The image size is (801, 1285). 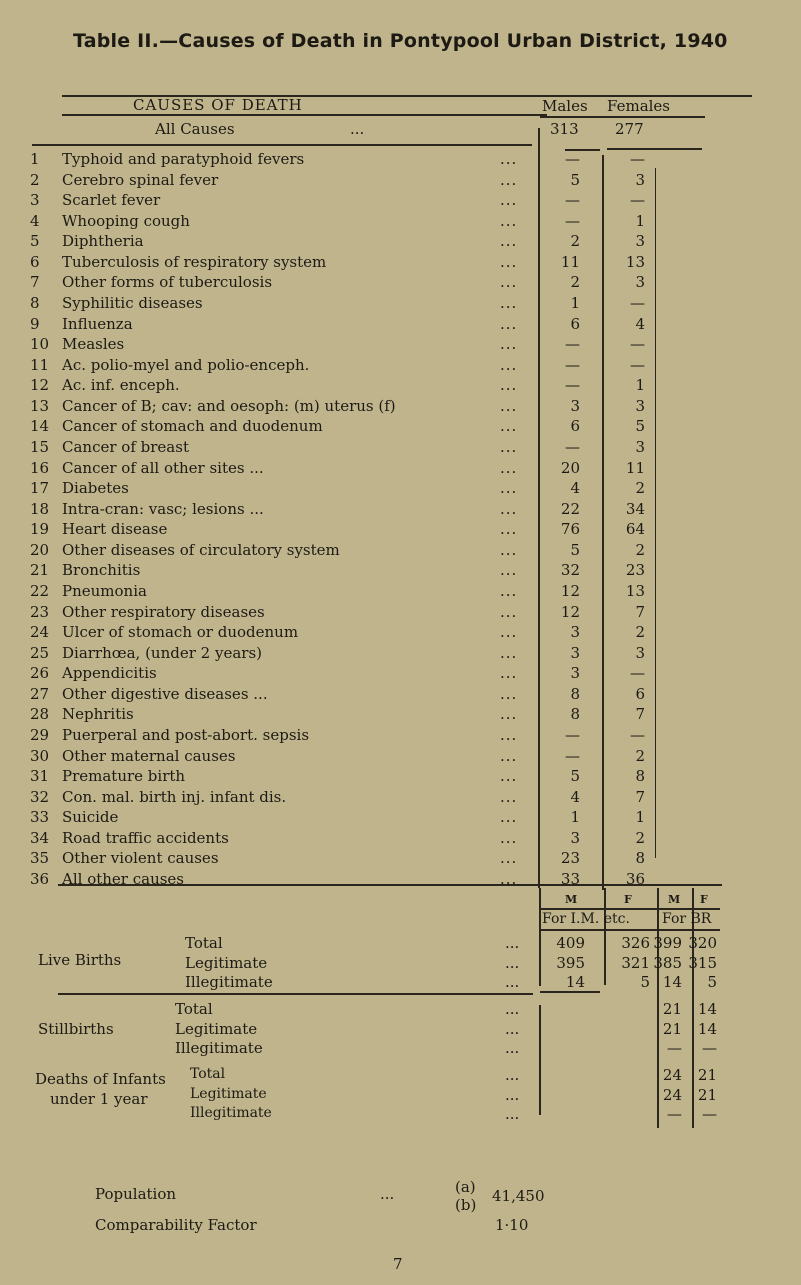 I want to click on im-m-heading: M, so click(x=571, y=899).